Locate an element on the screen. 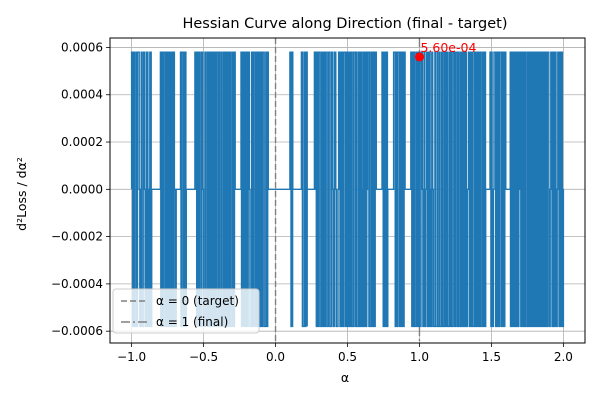 Image resolution: width=600 pixels, height=400 pixels. legend: α = 0 (target) α = 1 (final) is located at coordinates (186, 311).